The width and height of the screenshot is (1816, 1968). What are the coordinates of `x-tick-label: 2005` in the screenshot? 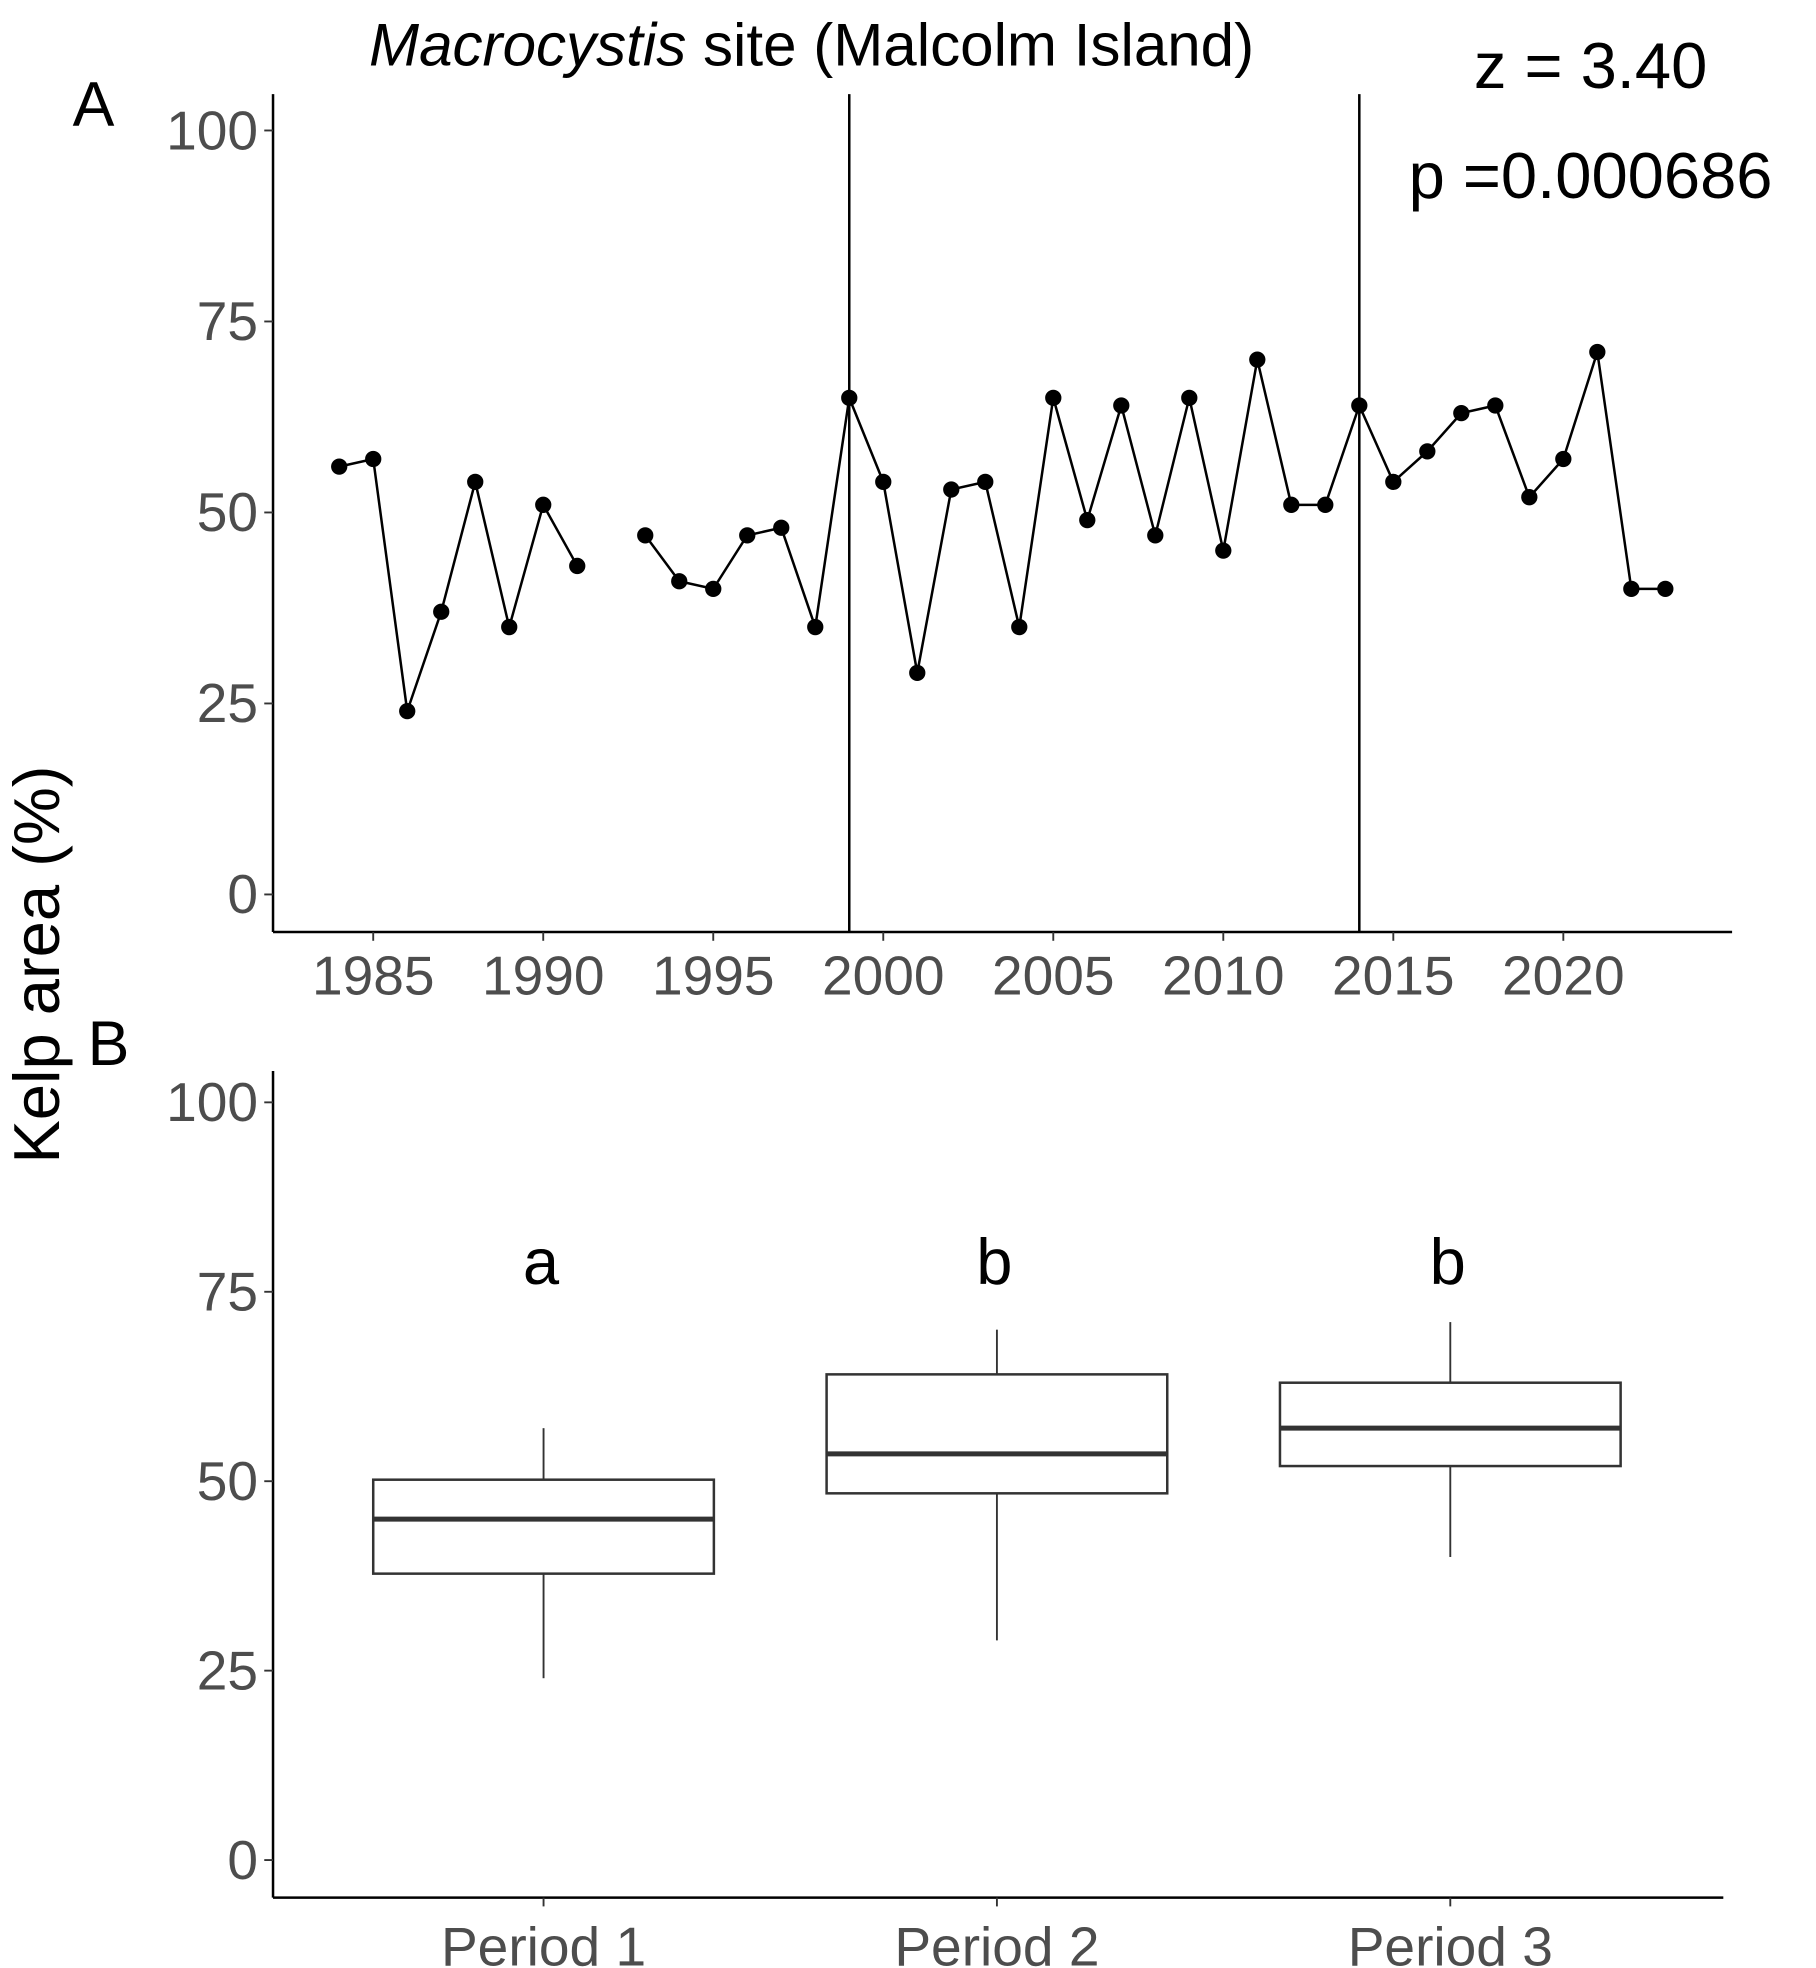 It's located at (1053, 976).